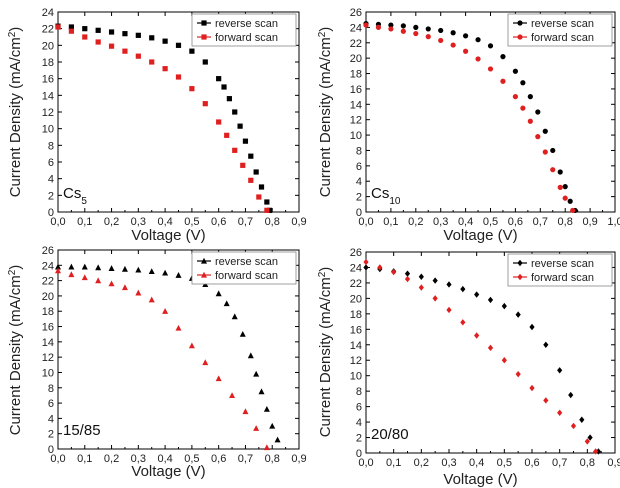 This screenshot has height=488, width=620. What do you see at coordinates (559, 463) in the screenshot?
I see `x-tick-label: 0,7` at bounding box center [559, 463].